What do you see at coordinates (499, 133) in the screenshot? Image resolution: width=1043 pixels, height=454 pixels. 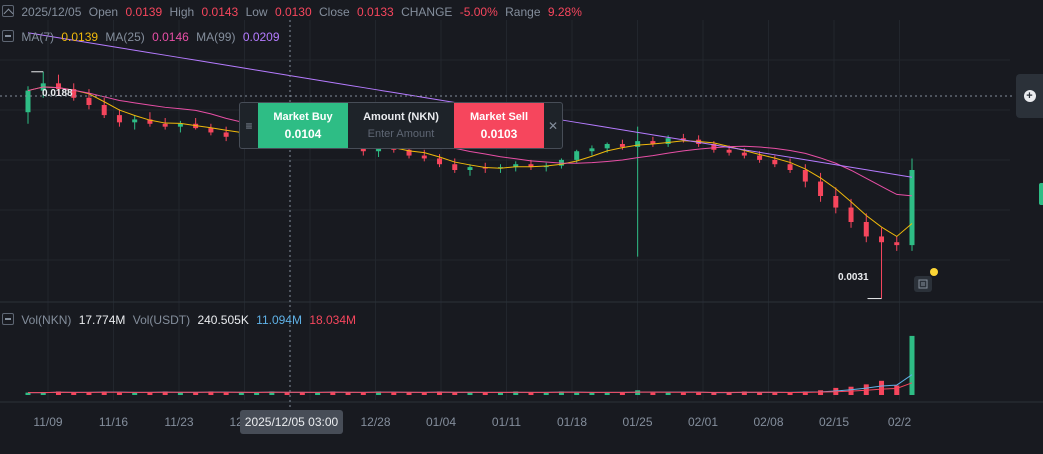 I see `market-sell-price: 0.0103` at bounding box center [499, 133].